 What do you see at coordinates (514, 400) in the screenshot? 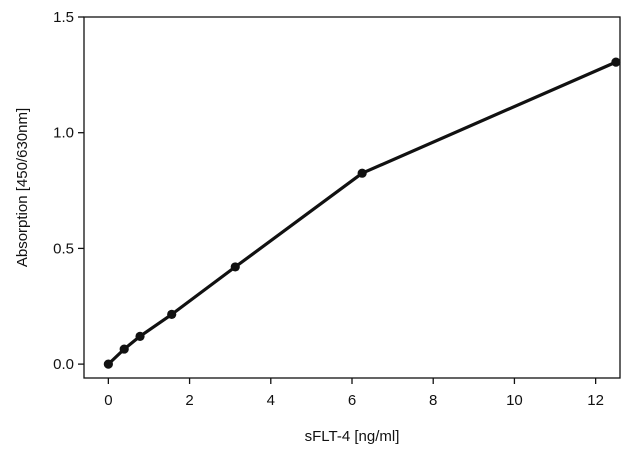
I see `x-tick-label: 10` at bounding box center [514, 400].